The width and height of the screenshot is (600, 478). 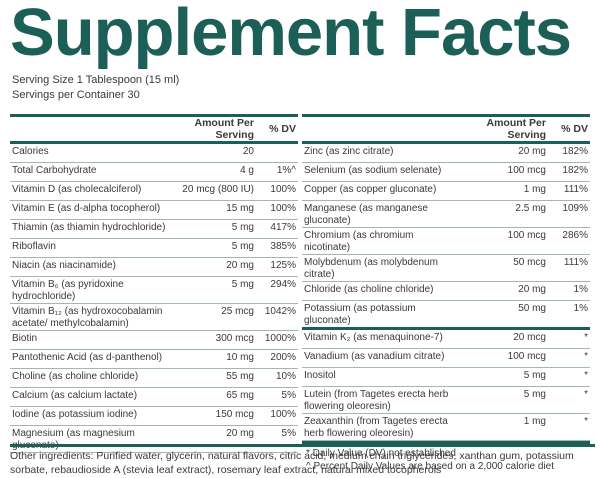 I want to click on nutrient-row: Inositol 5 mg *, so click(x=446, y=377).